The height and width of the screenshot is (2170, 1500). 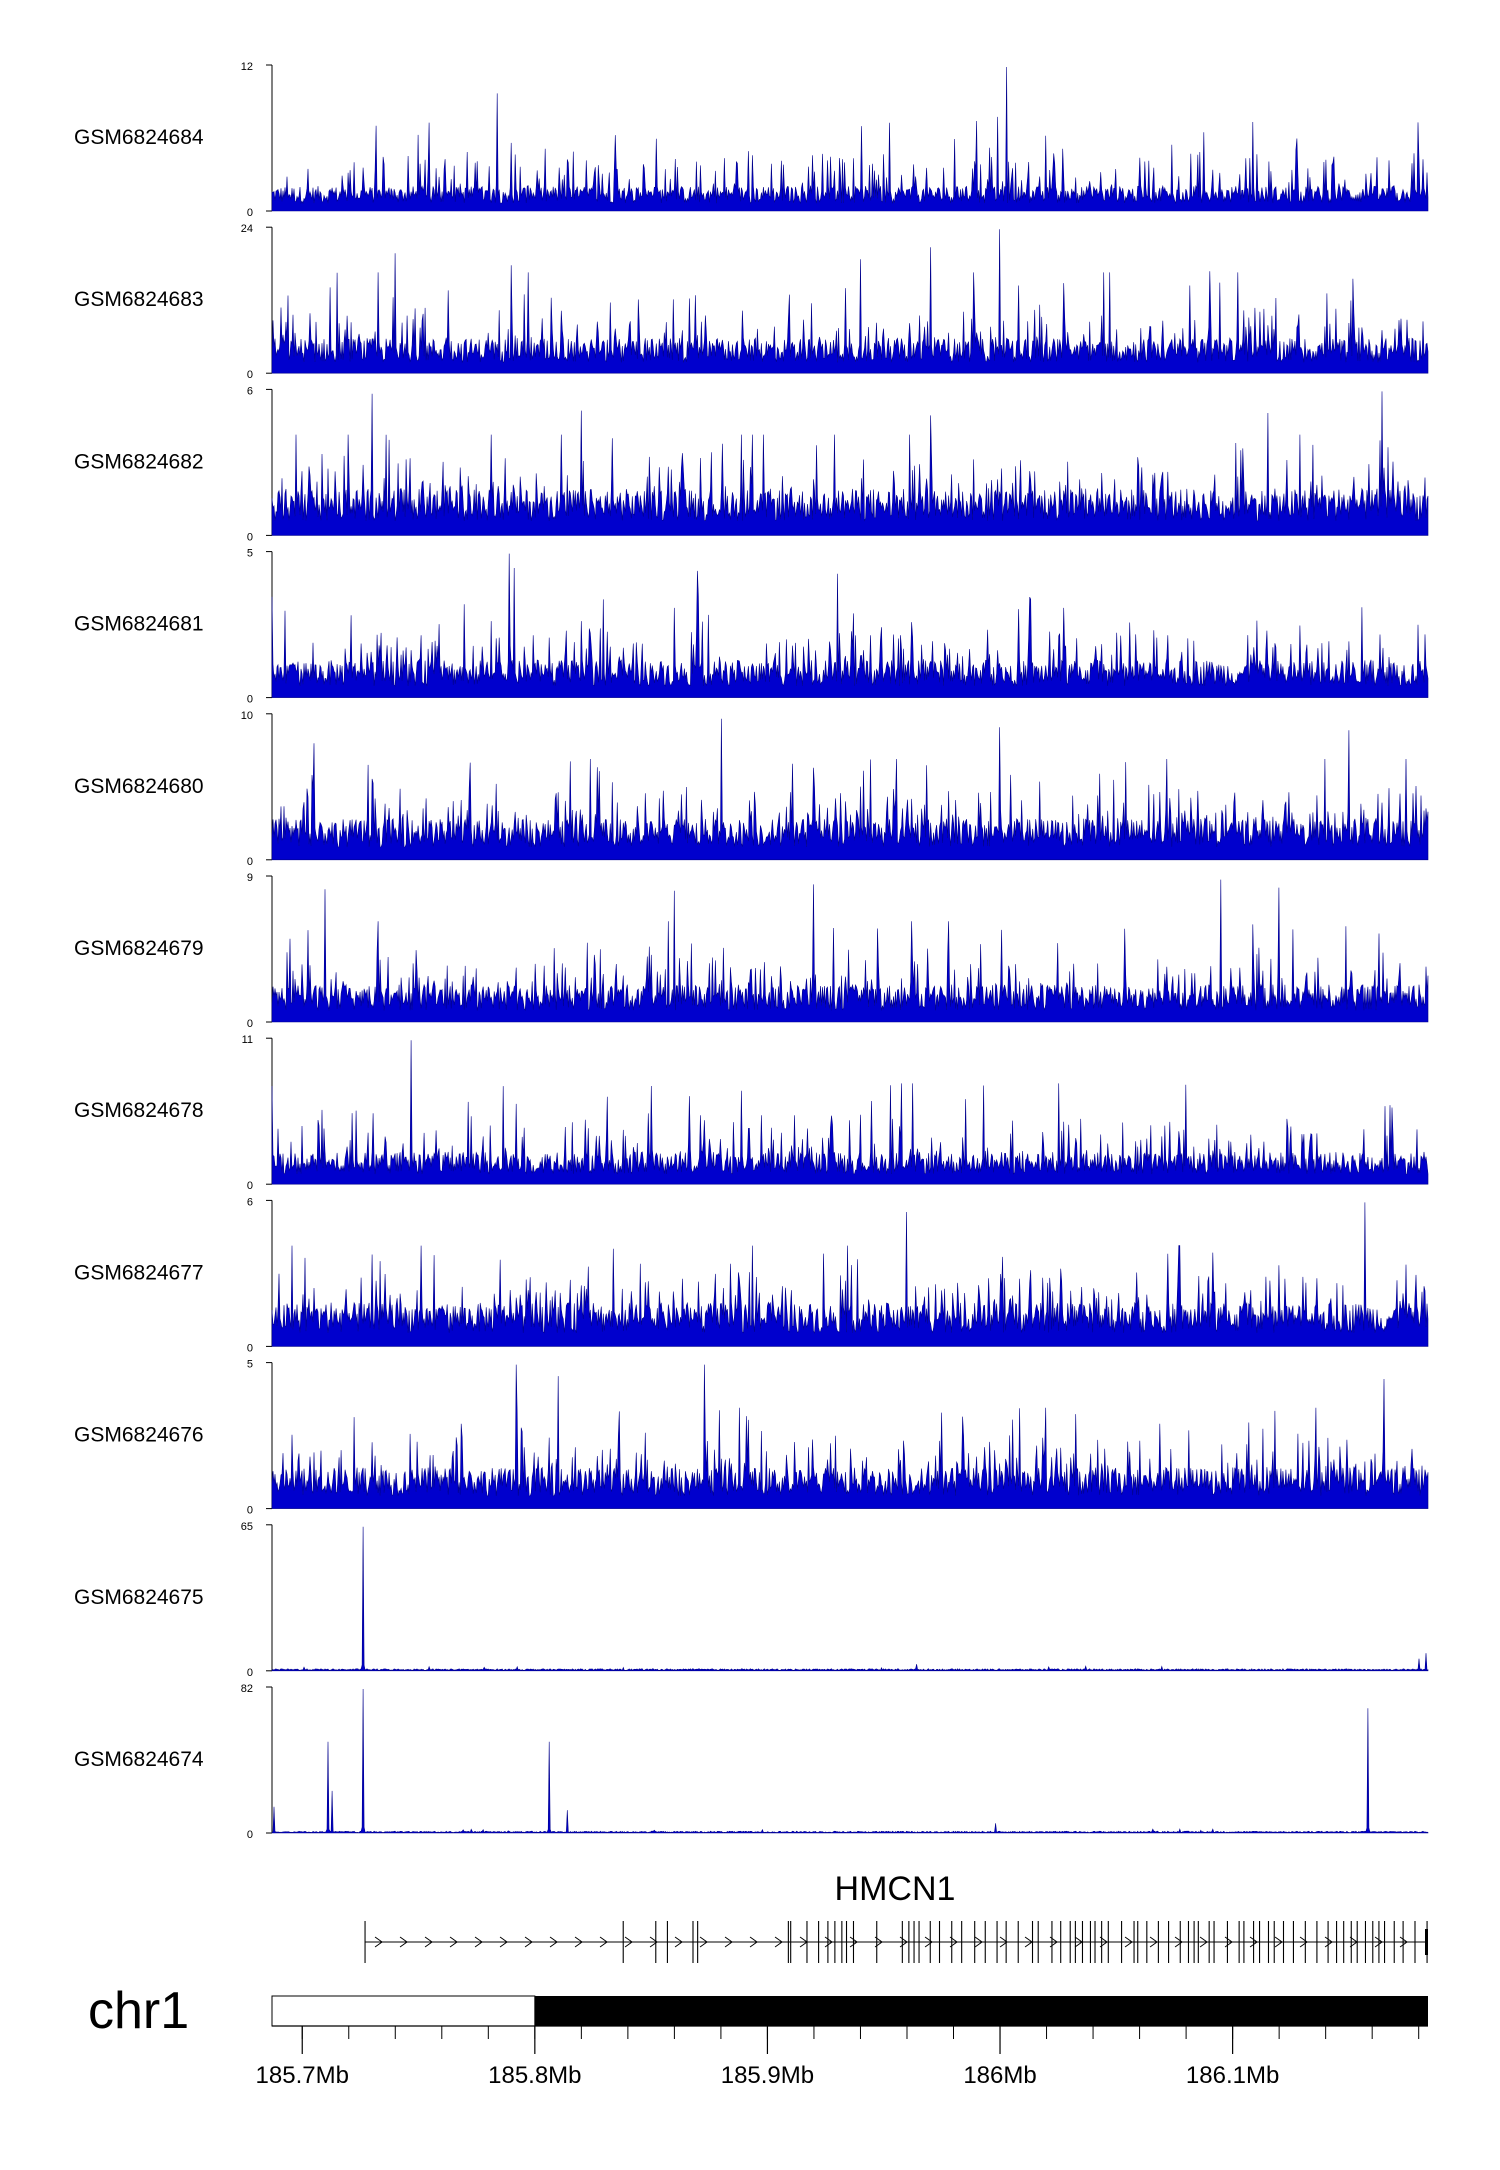 I want to click on chromosome-label: chr1, so click(x=138, y=2011).